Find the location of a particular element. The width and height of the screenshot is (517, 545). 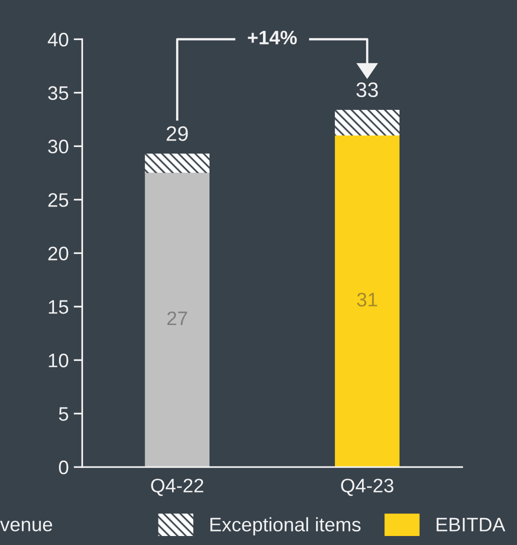

y-tick-label: 20 is located at coordinates (58, 253).